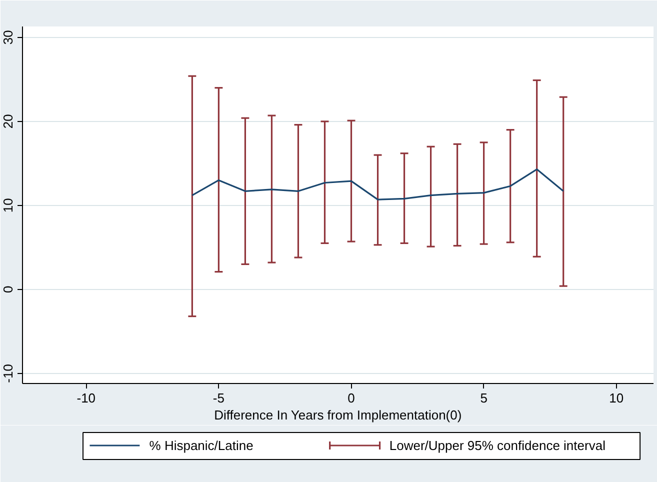 This screenshot has width=657, height=482. Describe the element at coordinates (8, 37) in the screenshot. I see `y-tick-label: 30` at that location.